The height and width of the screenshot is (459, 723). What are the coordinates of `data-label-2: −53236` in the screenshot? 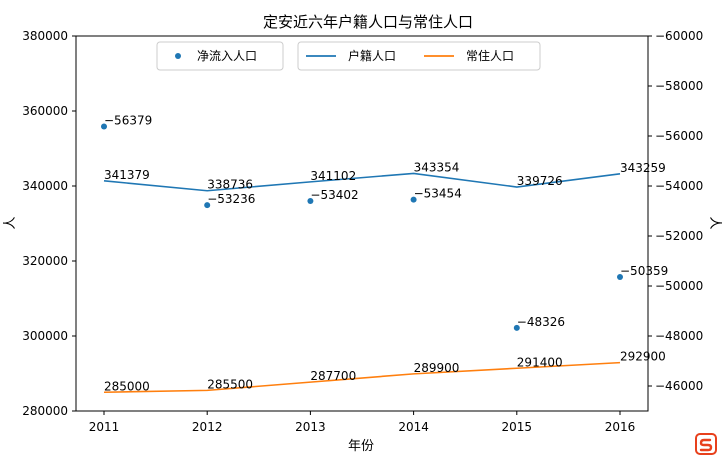 It's located at (231, 199).